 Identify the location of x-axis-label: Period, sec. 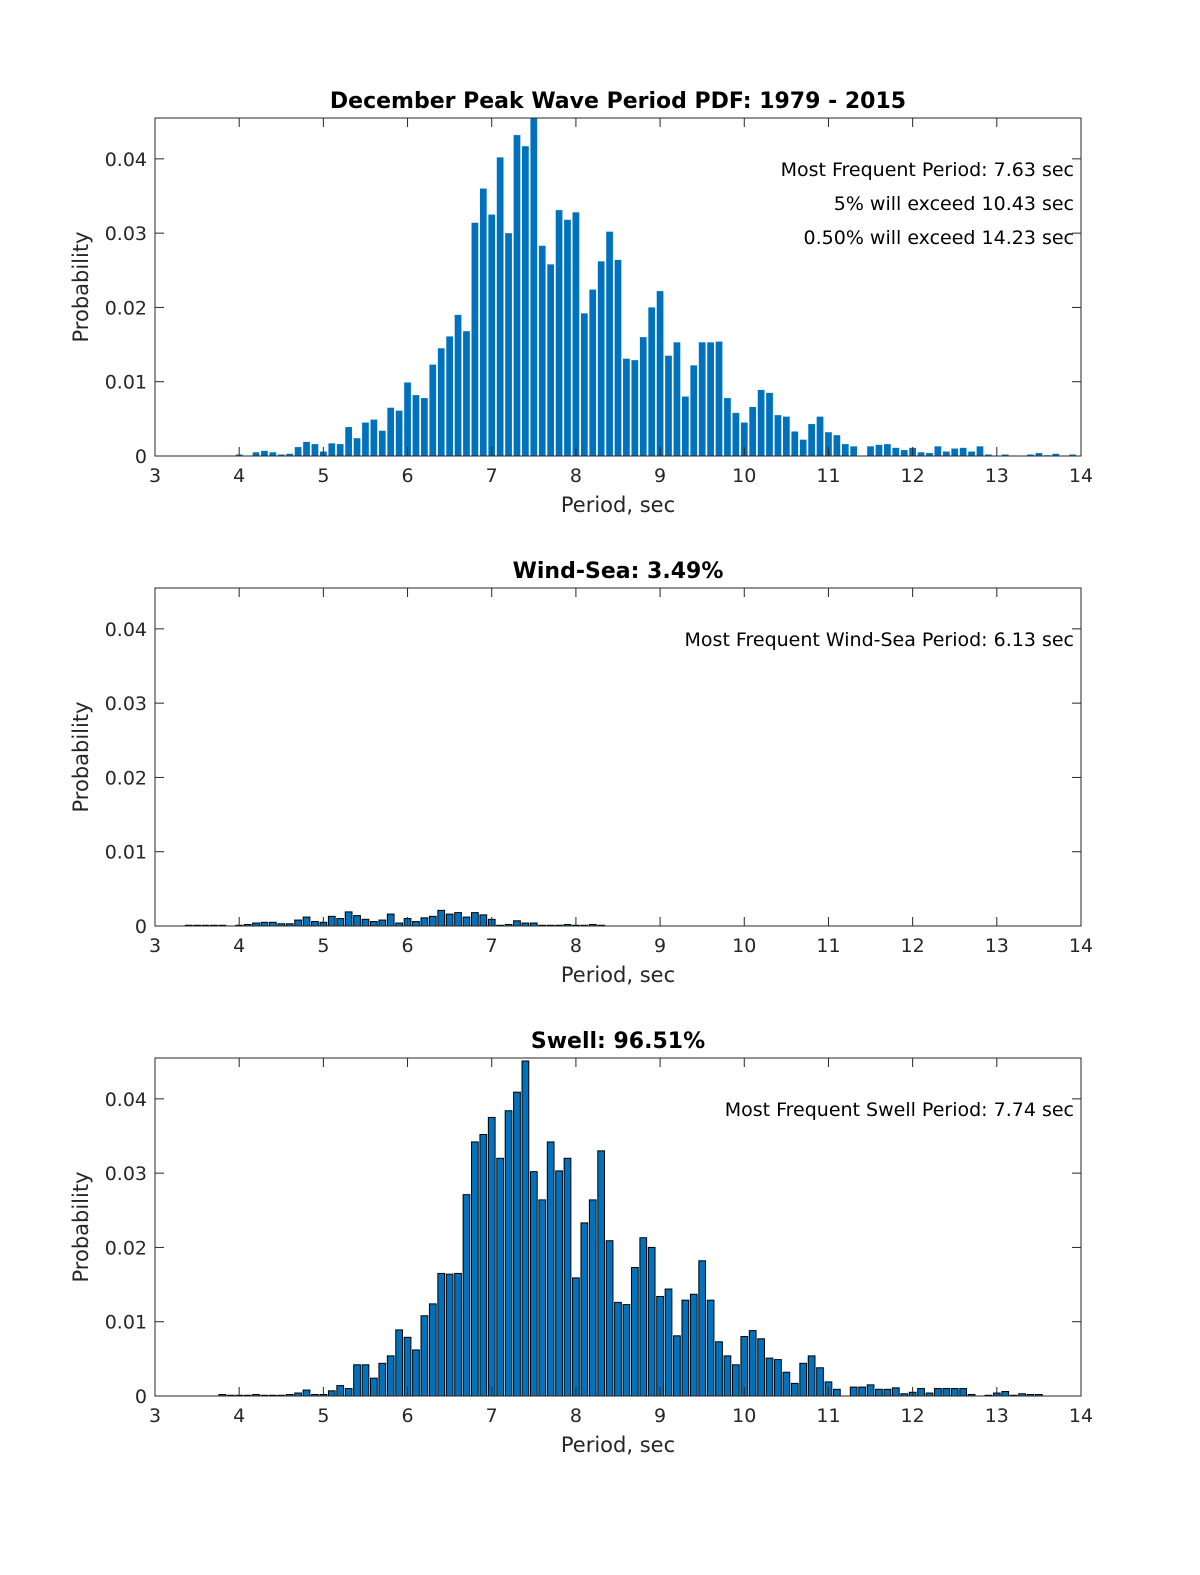
(618, 1445).